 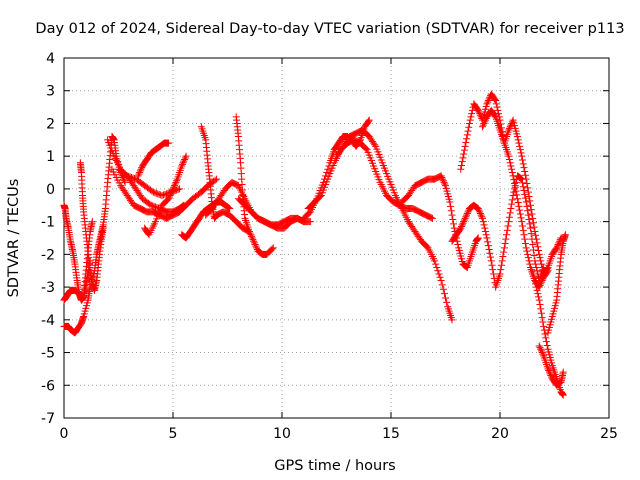 I want to click on series-trace-w, so click(x=551, y=365).